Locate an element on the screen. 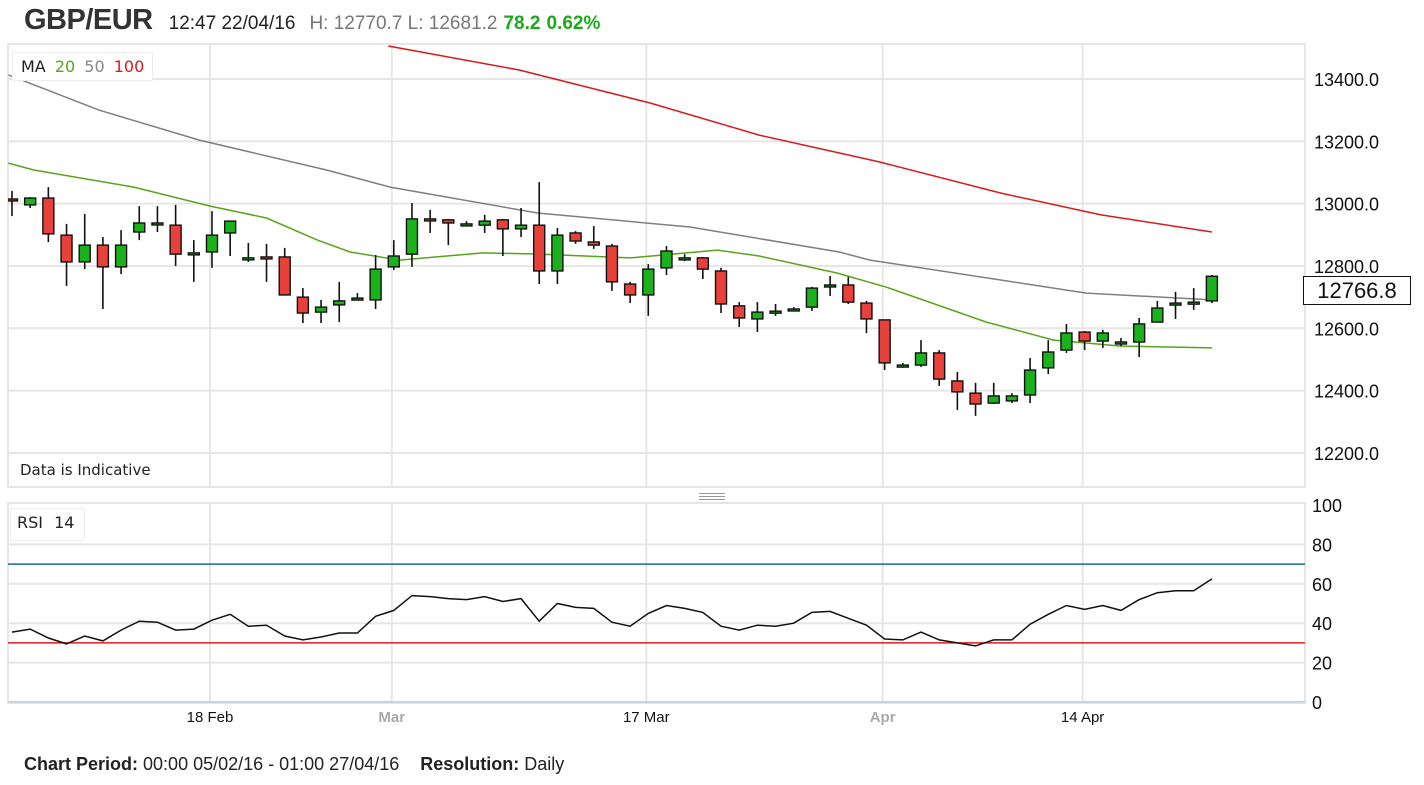 This screenshot has width=1424, height=785. quote-time: 12:47 22/04/16 is located at coordinates (232, 23).